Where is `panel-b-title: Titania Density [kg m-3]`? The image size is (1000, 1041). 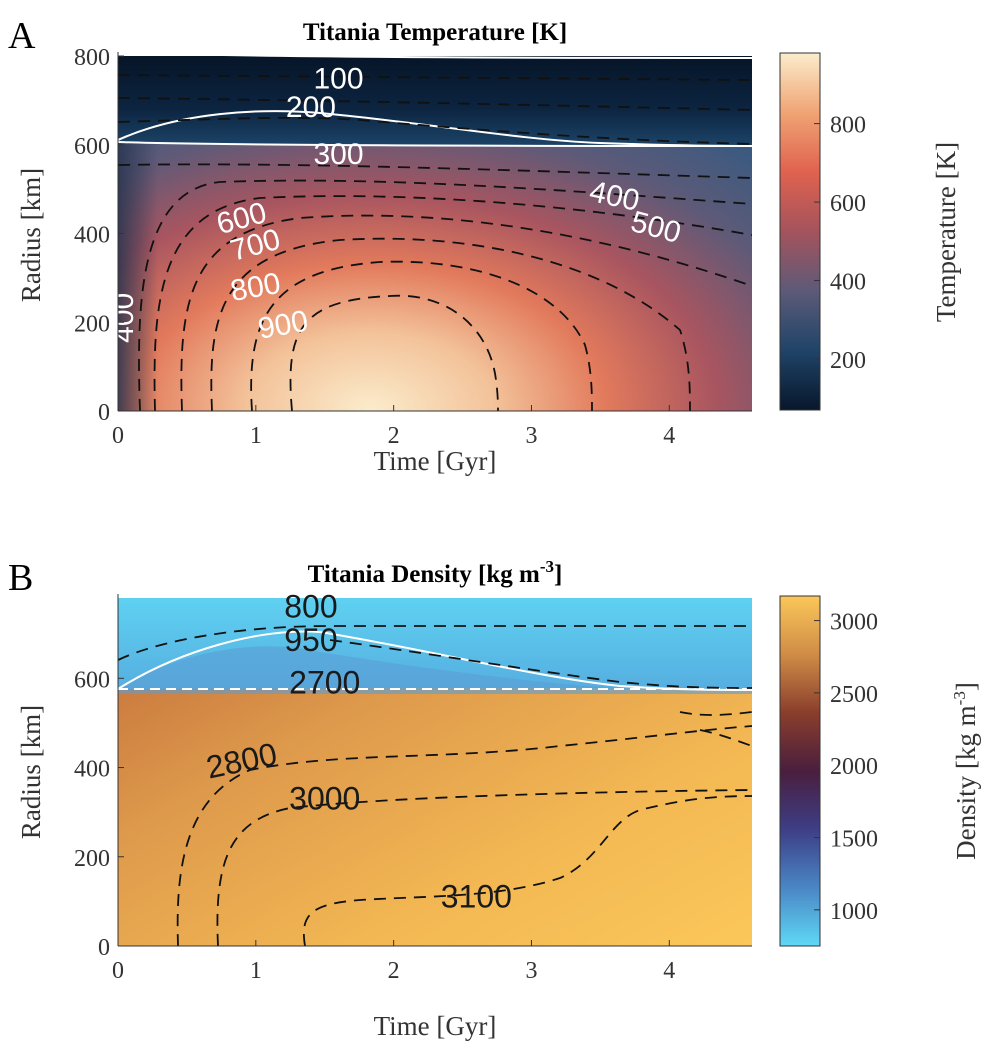
panel-b-title: Titania Density [kg m-3] is located at coordinates (435, 572).